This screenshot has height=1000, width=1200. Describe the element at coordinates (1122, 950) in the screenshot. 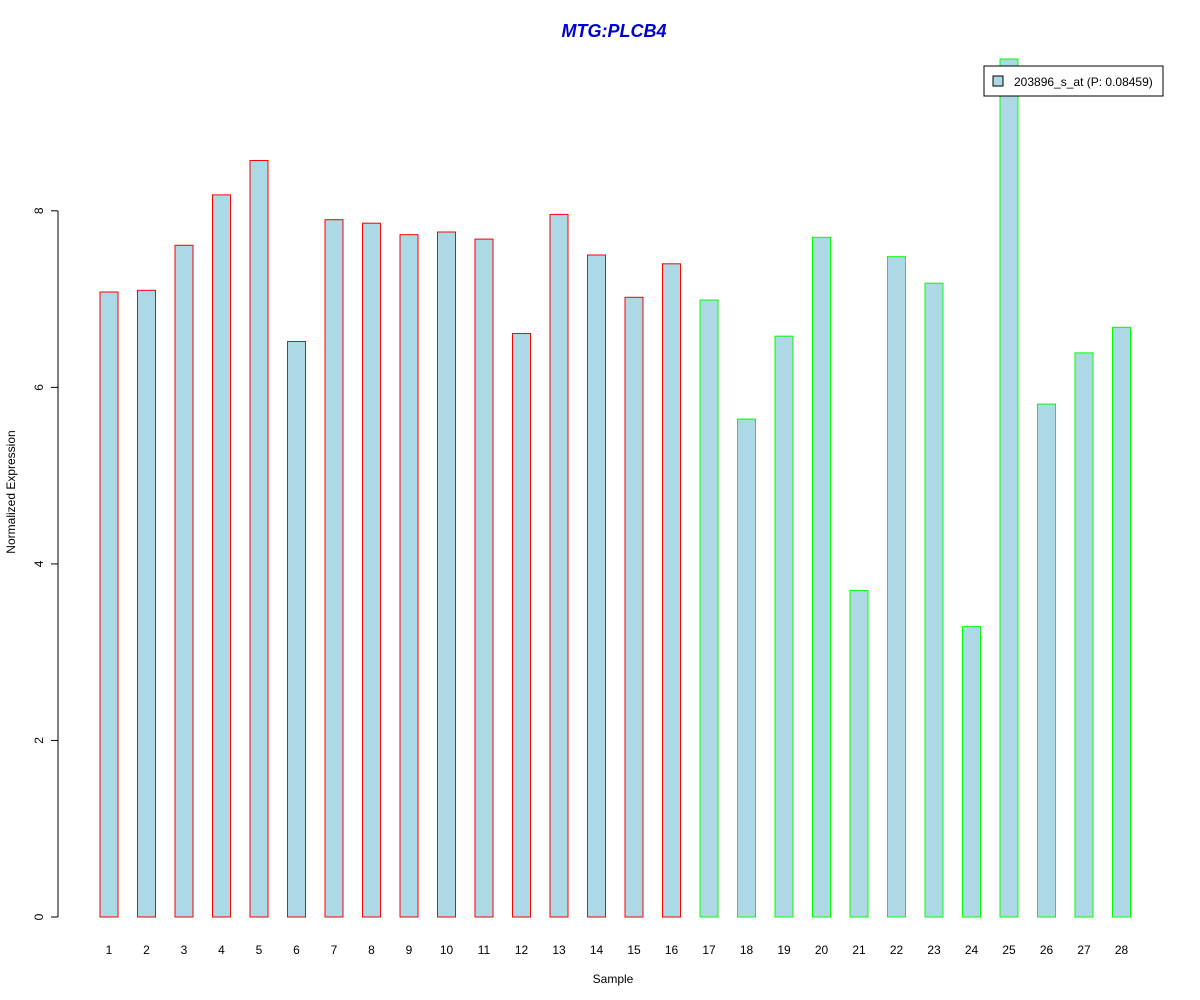

I see `x-tick-label: 28` at that location.